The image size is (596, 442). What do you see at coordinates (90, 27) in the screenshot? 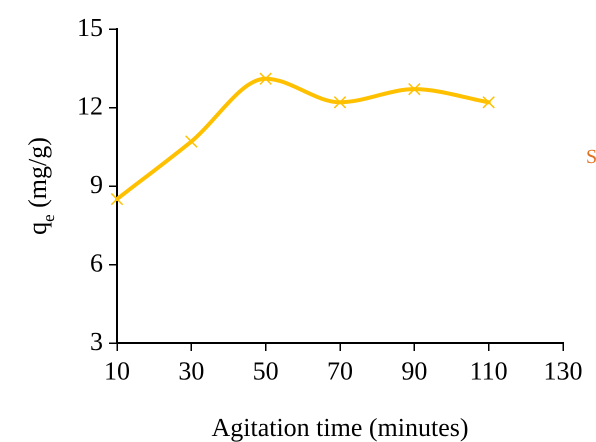
I see `y-tick-label: 15` at bounding box center [90, 27].